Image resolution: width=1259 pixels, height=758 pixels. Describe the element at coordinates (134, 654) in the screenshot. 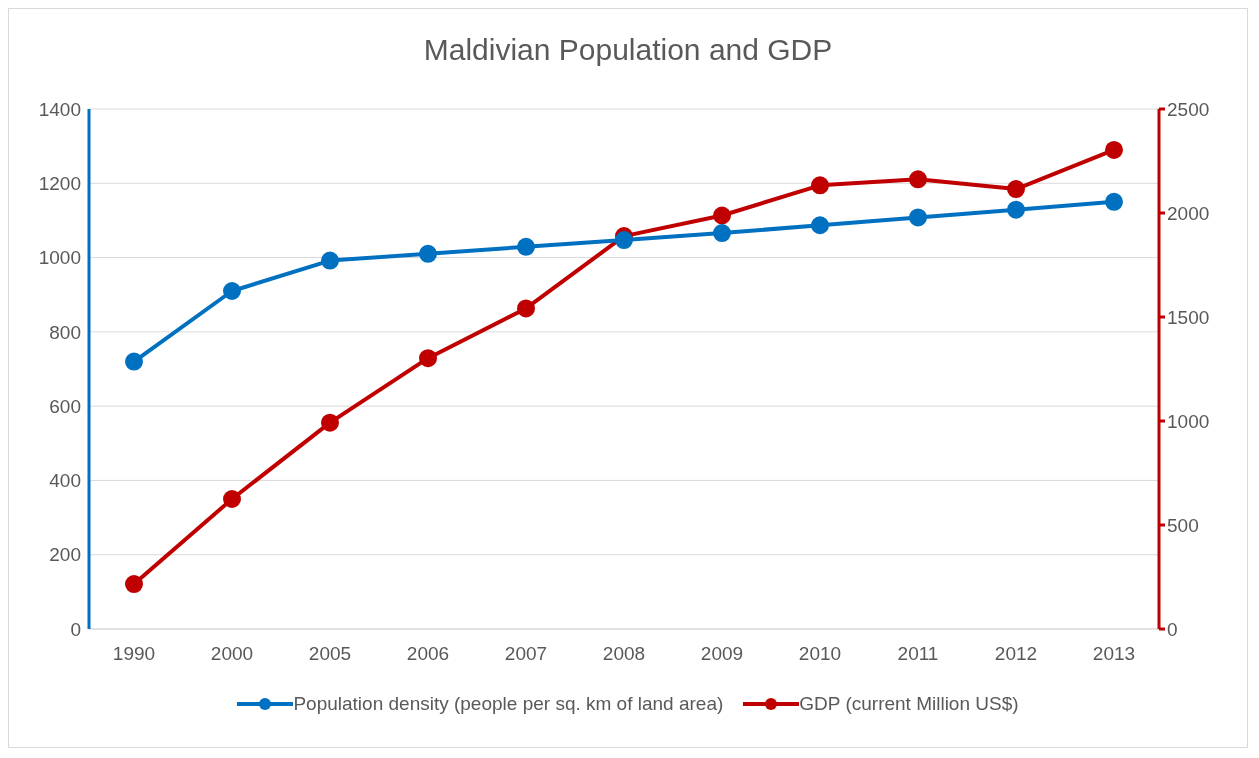

I see `x-tick-label: 1990` at that location.